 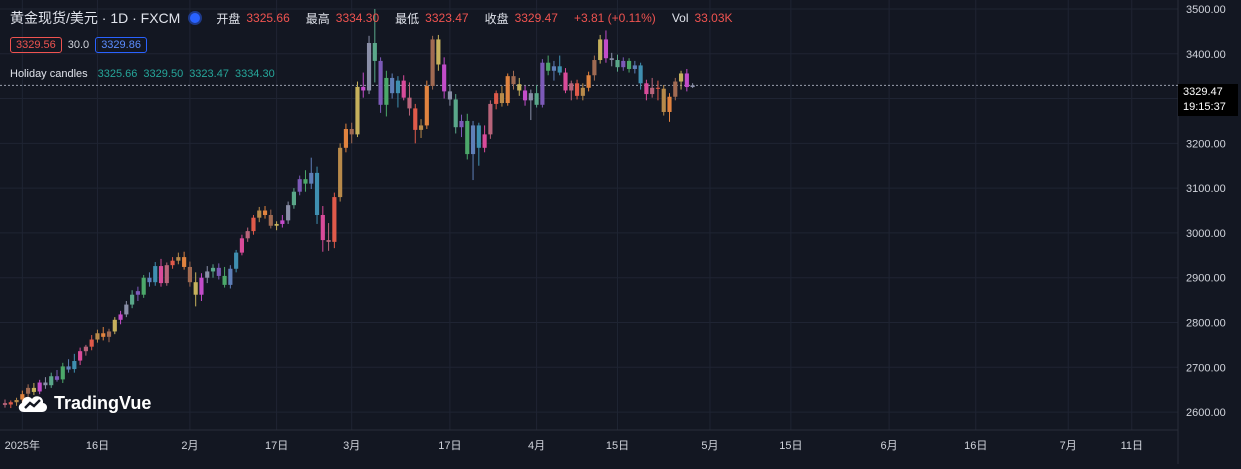 I want to click on x-tick-label: 6月, so click(x=889, y=446).